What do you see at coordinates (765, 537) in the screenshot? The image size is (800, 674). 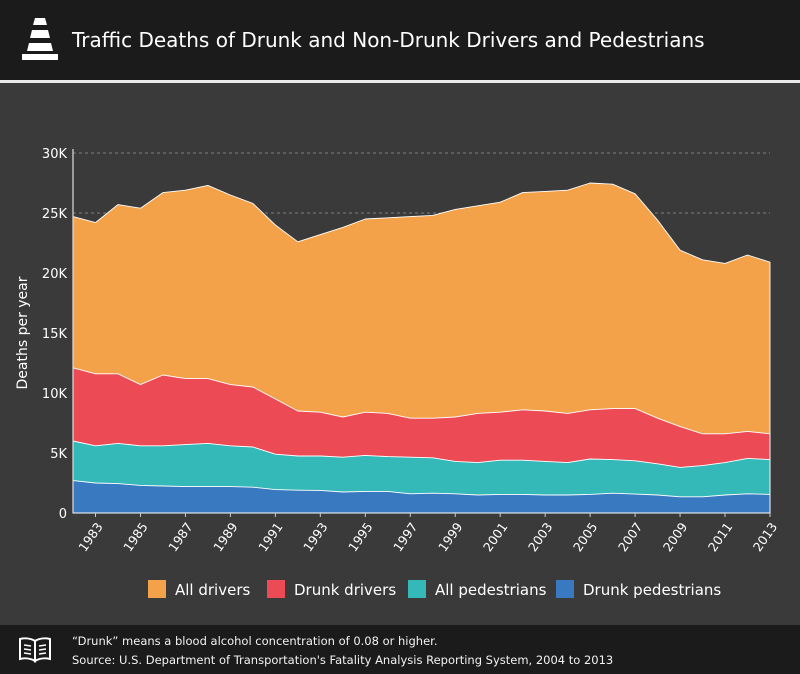 I see `x-tick-label: 2013` at bounding box center [765, 537].